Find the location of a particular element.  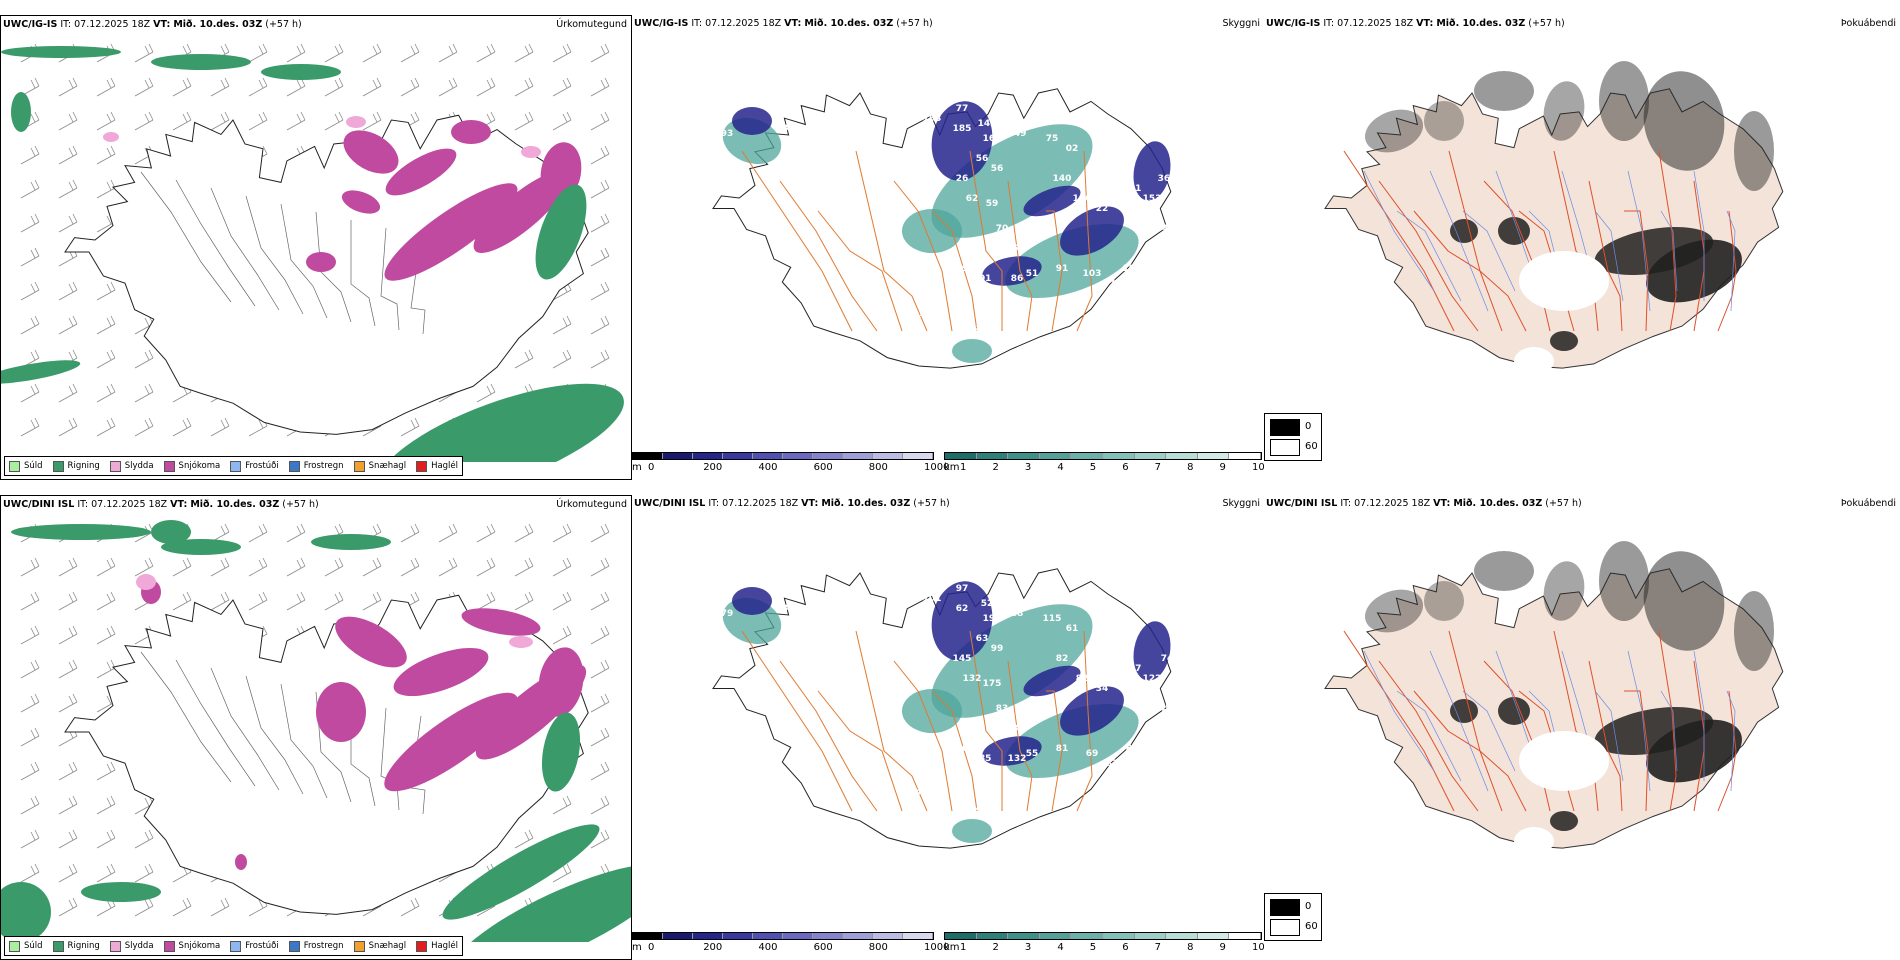

colorbar-unit: m is located at coordinates (637, 467).